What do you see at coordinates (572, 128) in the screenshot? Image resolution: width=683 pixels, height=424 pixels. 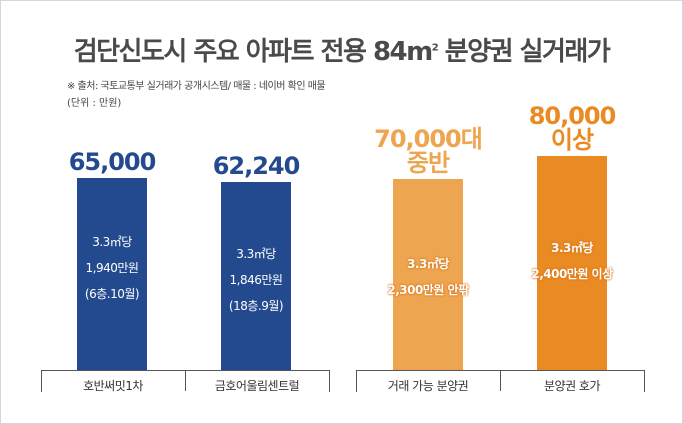 I see `value-label-4: 80,000 이상` at bounding box center [572, 128].